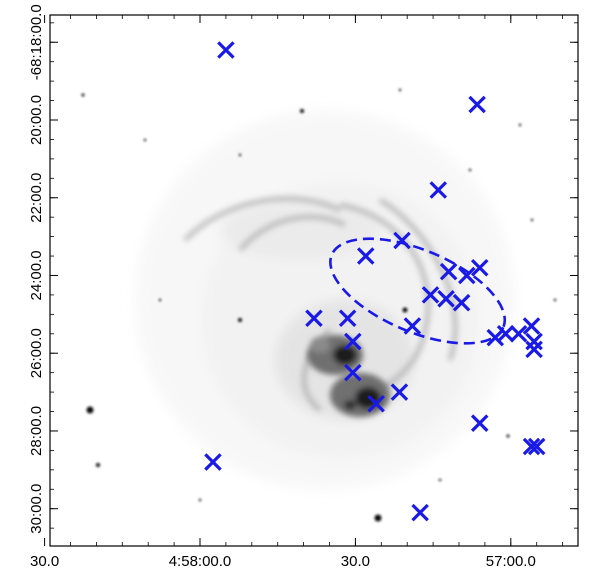 The height and width of the screenshot is (585, 597). Describe the element at coordinates (418, 291) in the screenshot. I see `region-ellipse` at that location.